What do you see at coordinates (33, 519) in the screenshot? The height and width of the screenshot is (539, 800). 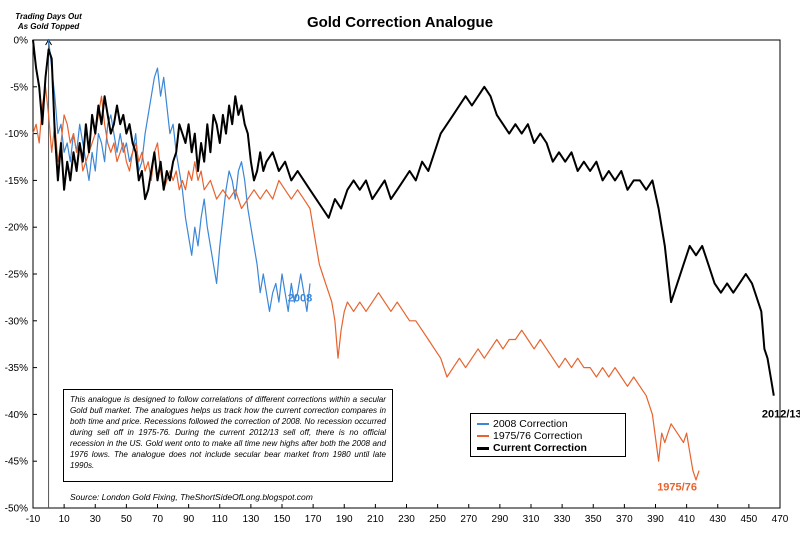 I see `x-tick-label: -10` at bounding box center [33, 519].